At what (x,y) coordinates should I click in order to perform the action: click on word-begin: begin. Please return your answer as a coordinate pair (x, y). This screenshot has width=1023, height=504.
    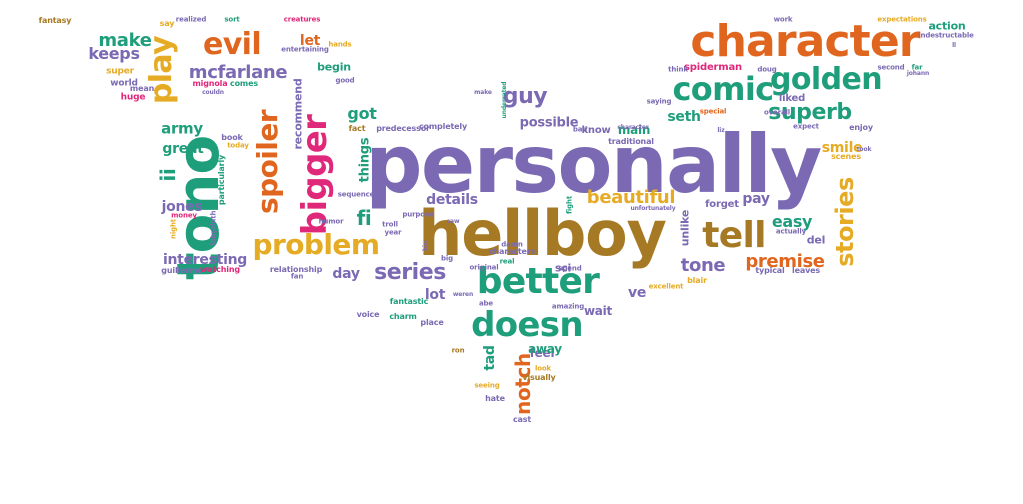
    Looking at the image, I should click on (334, 67).